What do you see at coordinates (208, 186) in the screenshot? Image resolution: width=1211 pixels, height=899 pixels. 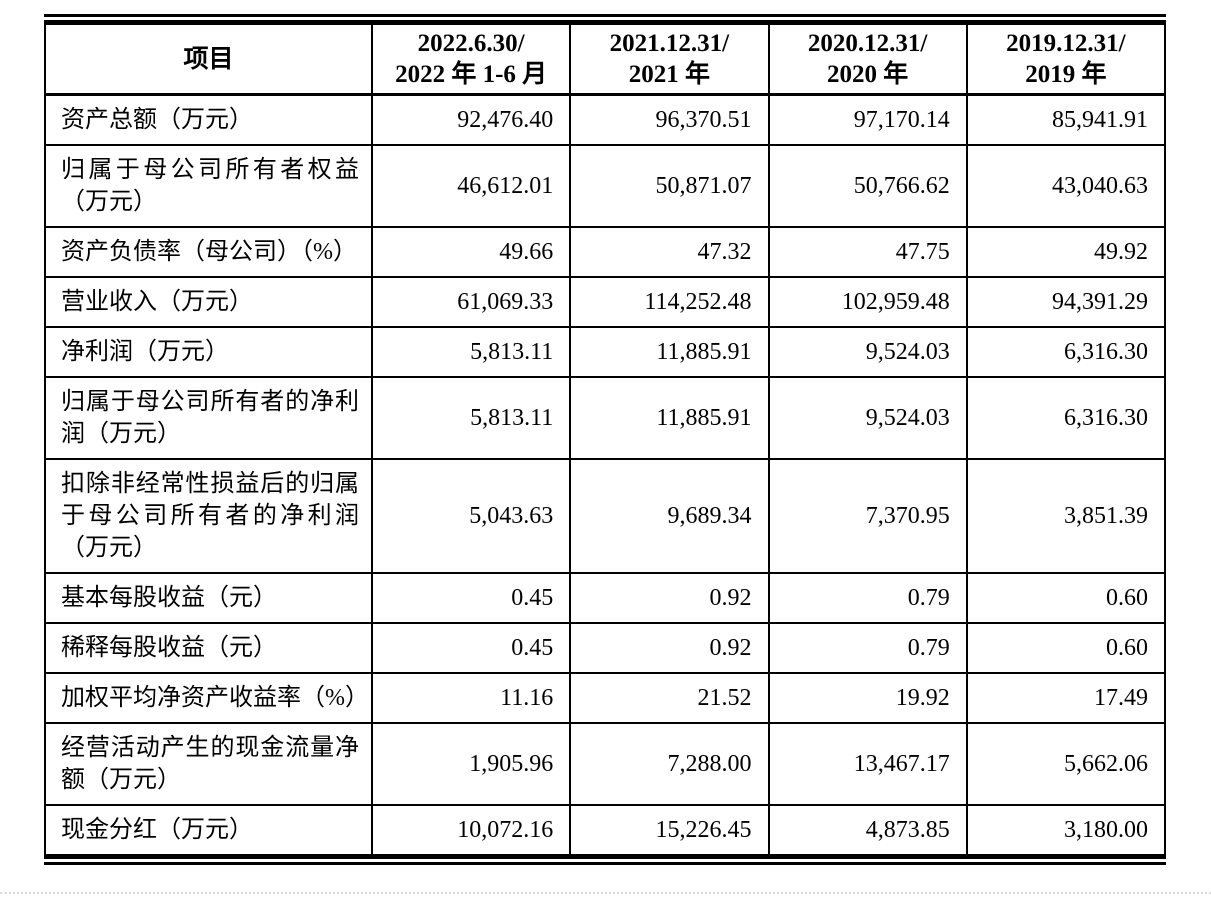 I see `row-label-cell: 归属于母公司所有者权益（万元）` at bounding box center [208, 186].